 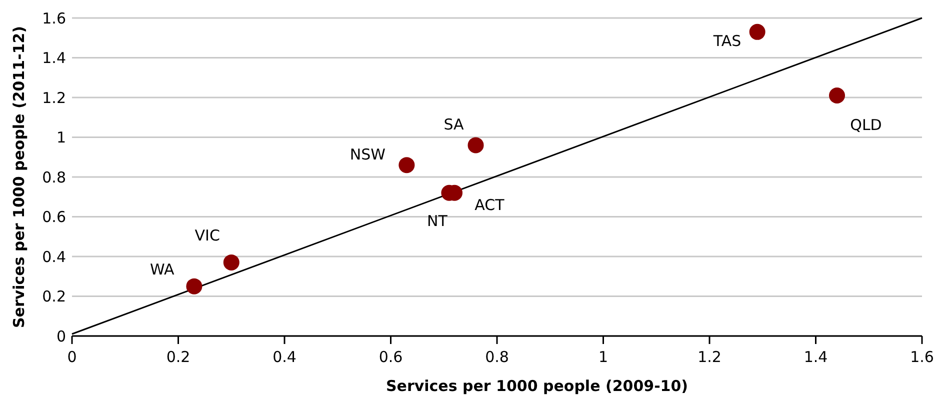 I want to click on y-tick-label: 0.8, so click(x=54, y=177).